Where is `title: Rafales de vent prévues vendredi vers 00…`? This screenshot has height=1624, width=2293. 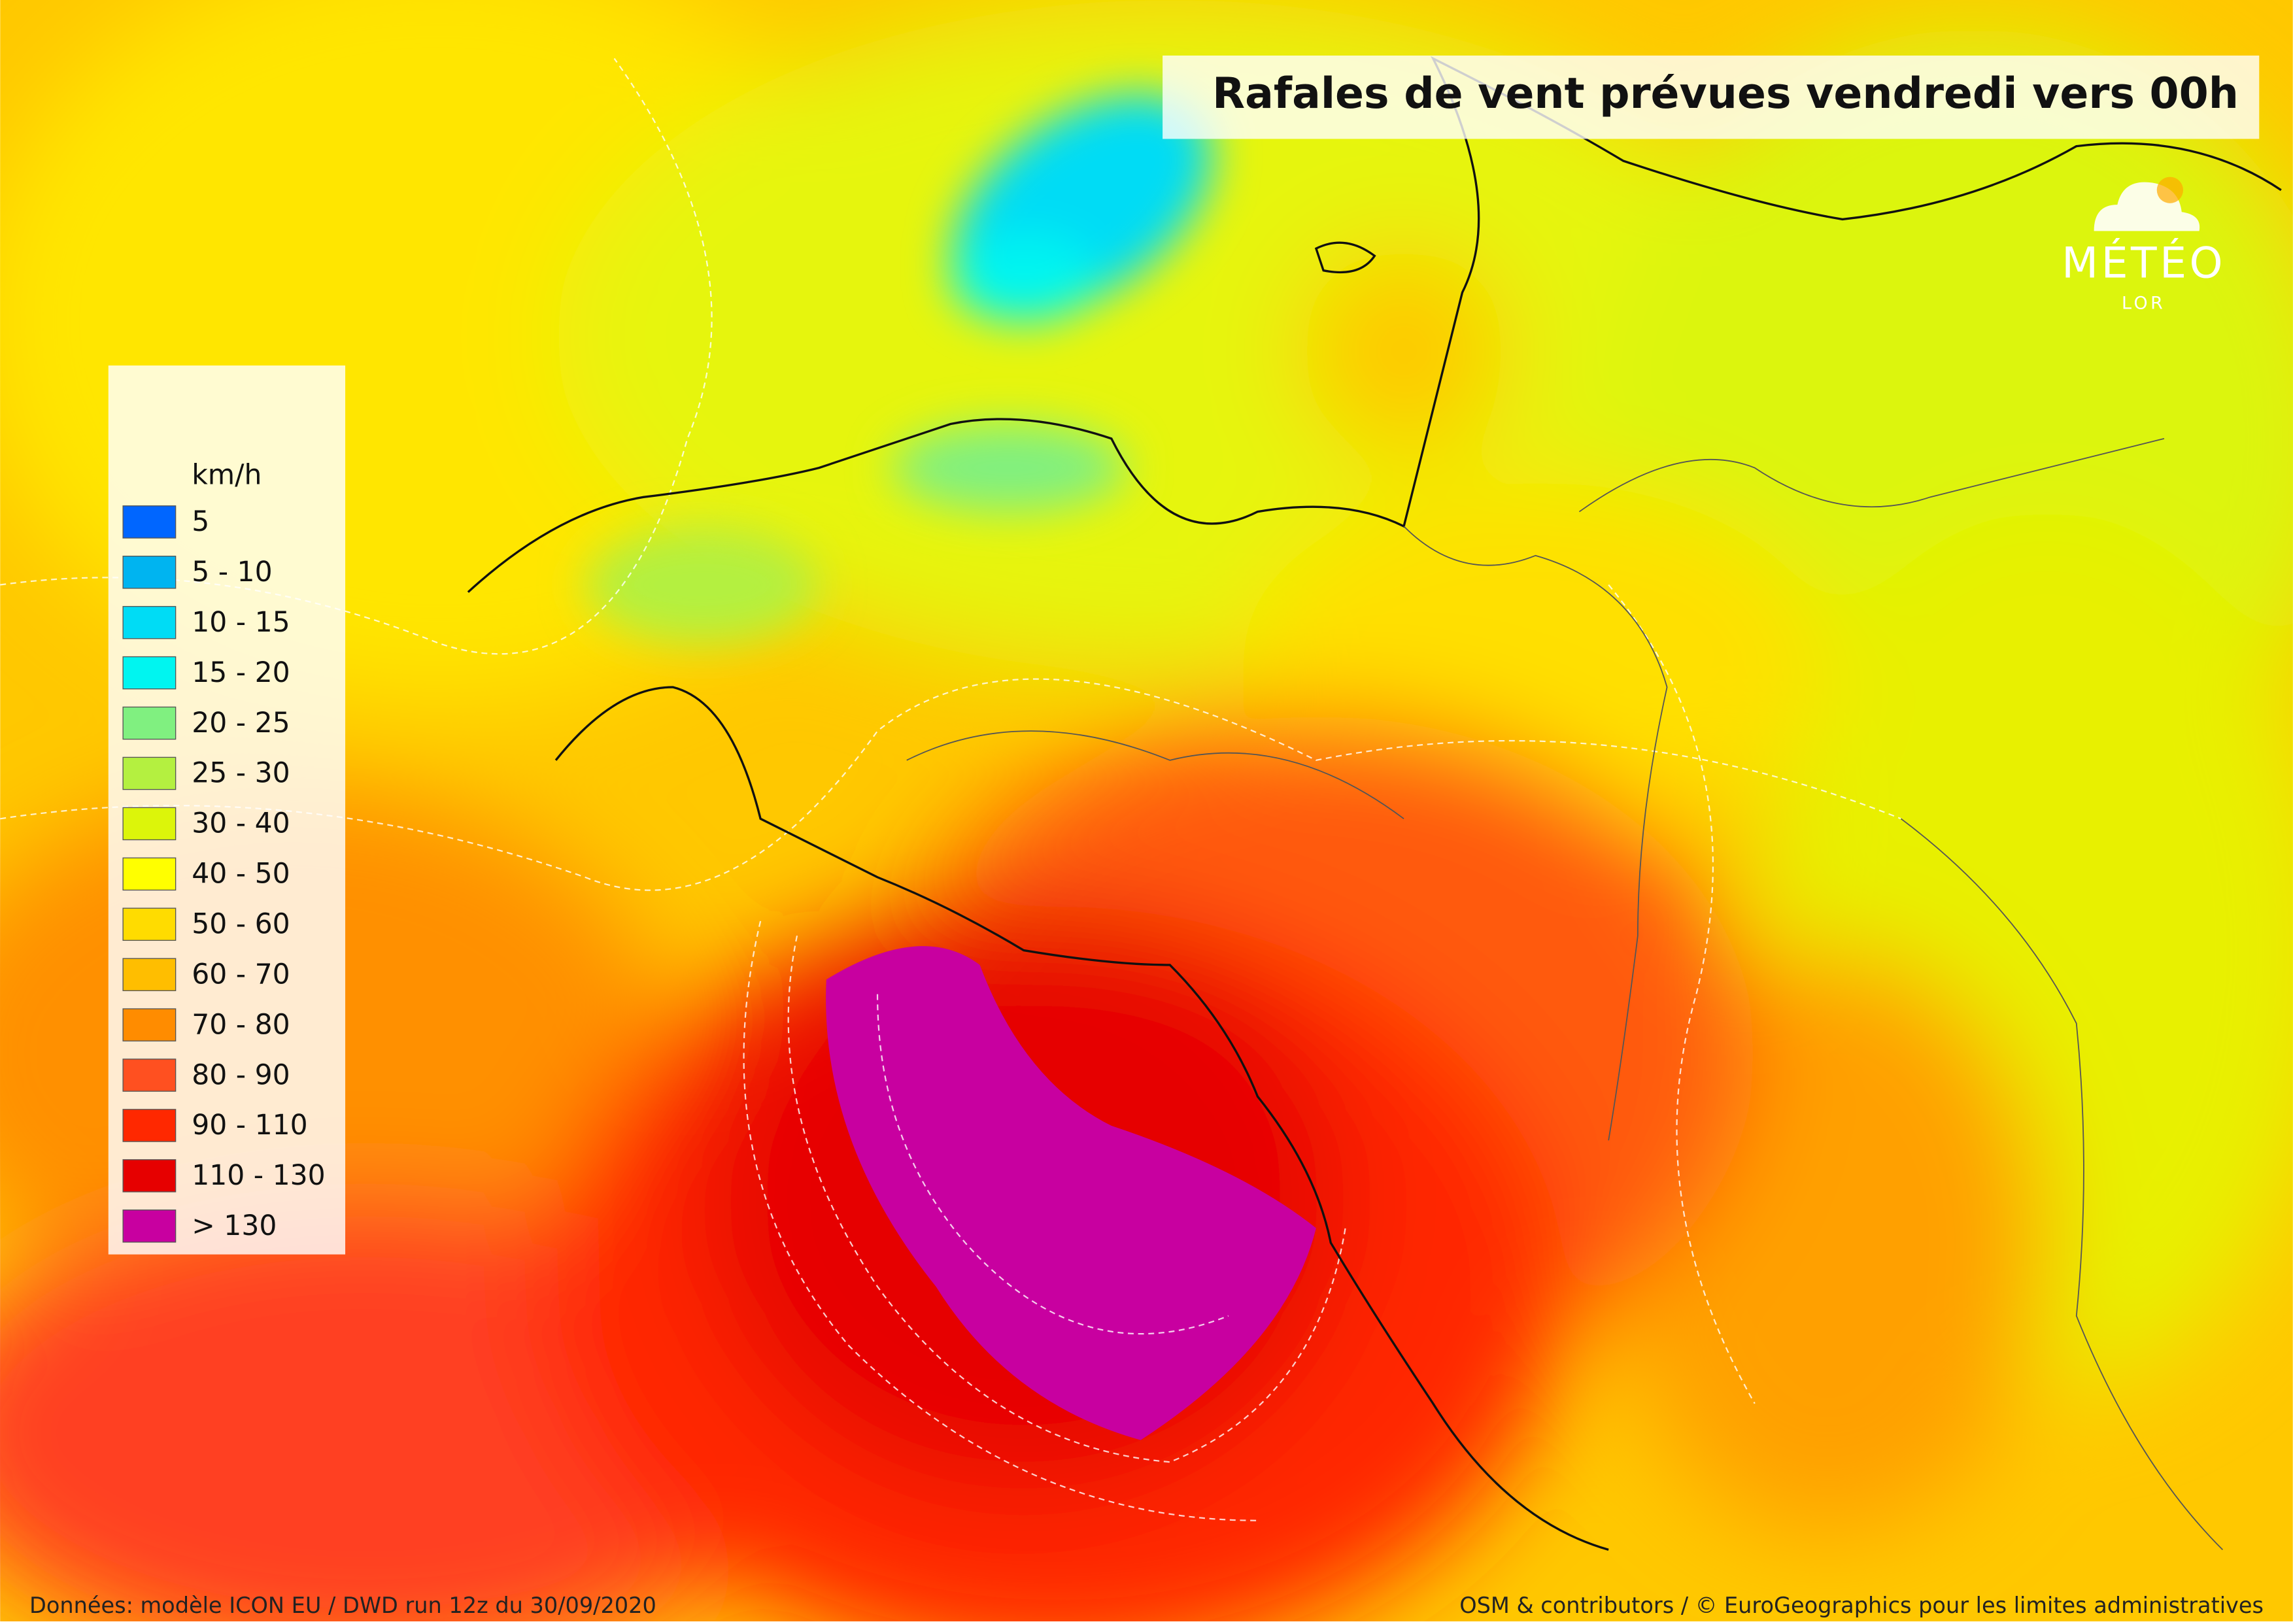
title: Rafales de vent prévues vendredi vers 00… is located at coordinates (1725, 93).